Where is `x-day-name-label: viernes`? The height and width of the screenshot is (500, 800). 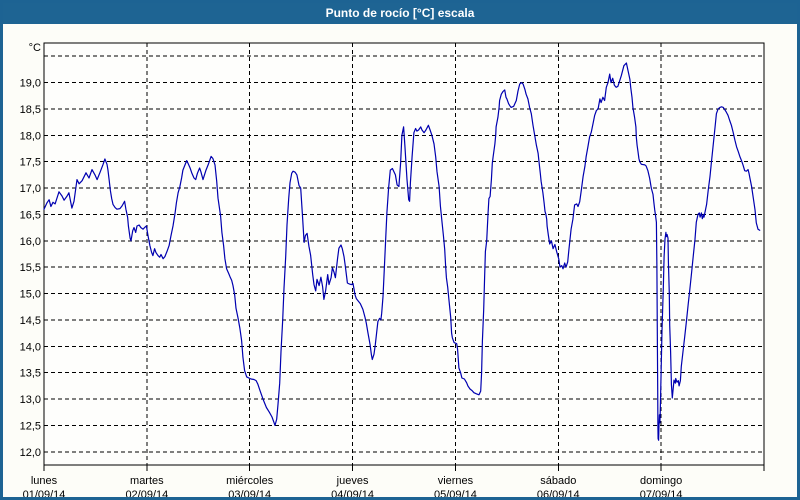
x-day-name-label: viernes is located at coordinates (456, 481).